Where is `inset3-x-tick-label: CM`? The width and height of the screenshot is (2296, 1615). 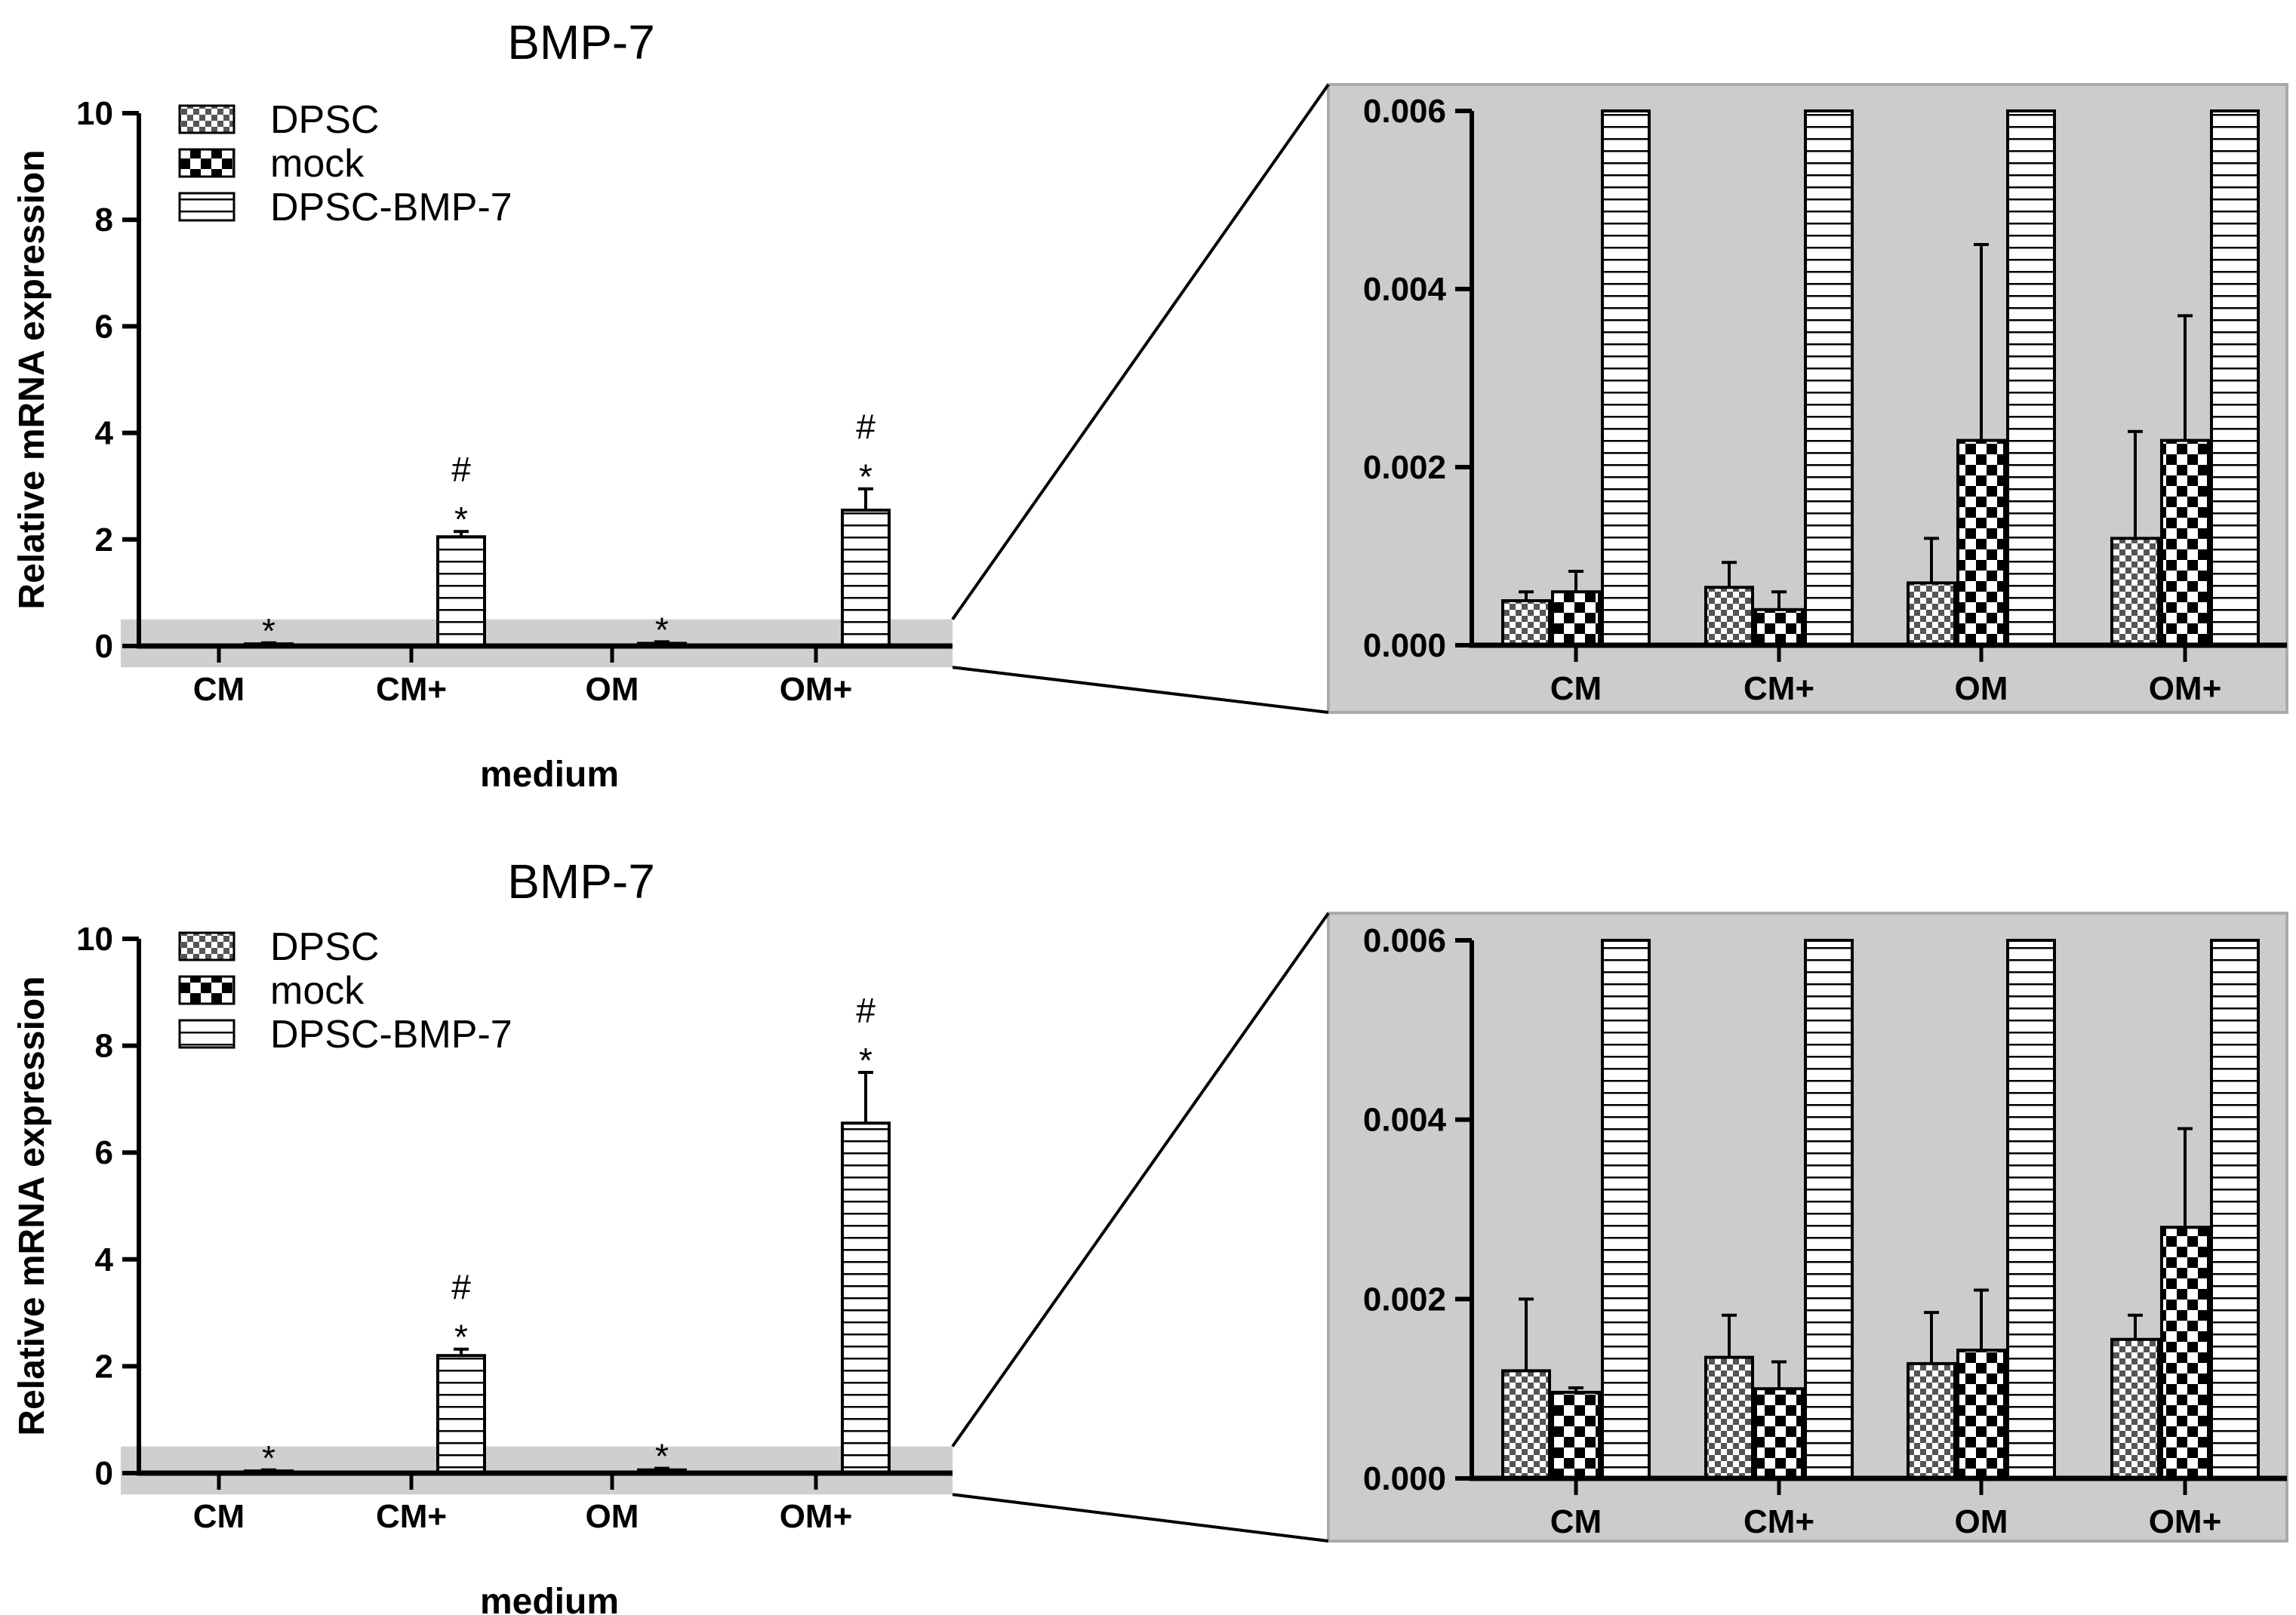 inset3-x-tick-label: CM is located at coordinates (1576, 1521).